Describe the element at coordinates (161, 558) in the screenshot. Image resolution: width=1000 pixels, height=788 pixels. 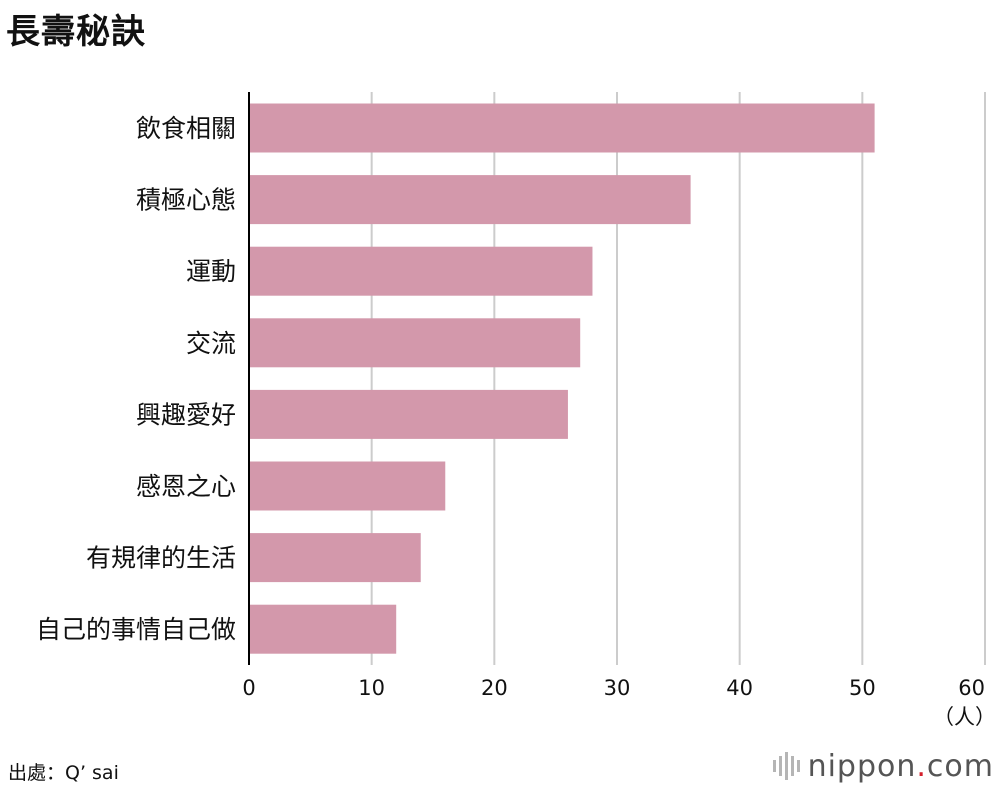
I see `category-label: 有規律的生活` at that location.